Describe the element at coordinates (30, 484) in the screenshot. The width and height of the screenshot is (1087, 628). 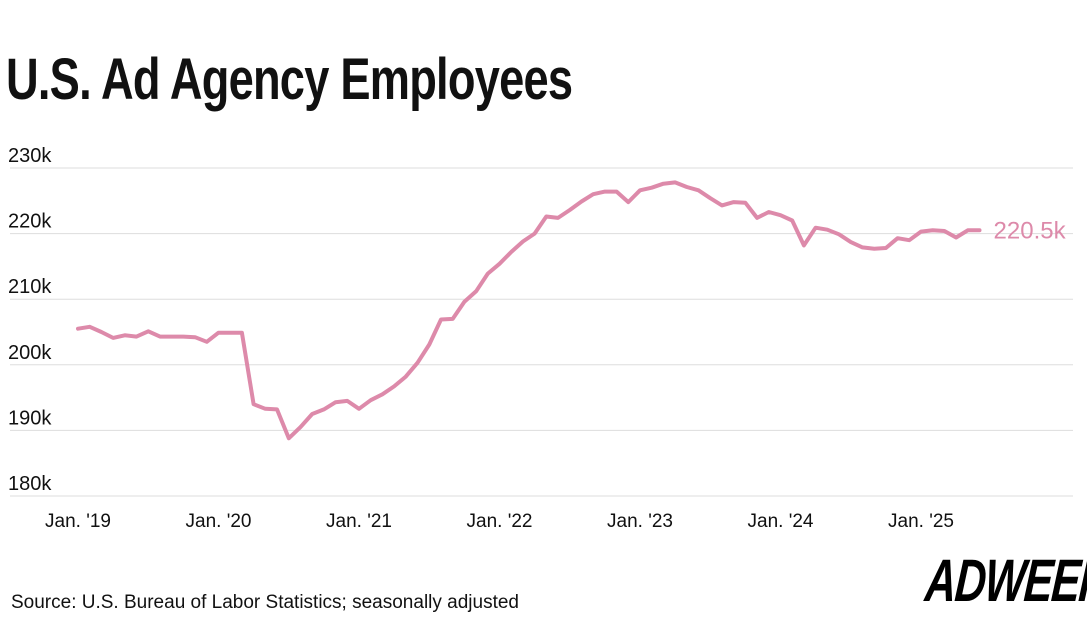
I see `y-tick-label: 180k` at that location.